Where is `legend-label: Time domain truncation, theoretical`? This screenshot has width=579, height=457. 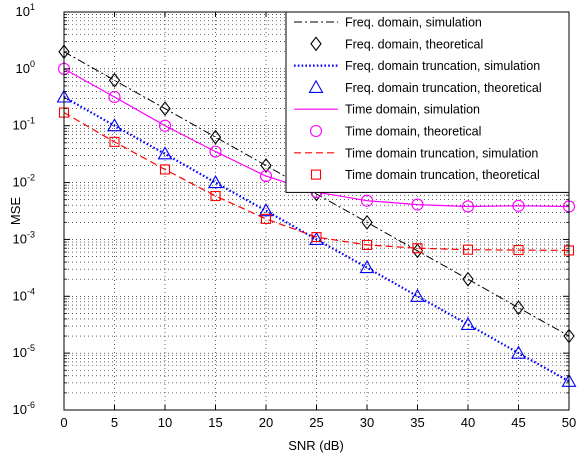
legend-label: Time domain truncation, theoretical is located at coordinates (442, 175).